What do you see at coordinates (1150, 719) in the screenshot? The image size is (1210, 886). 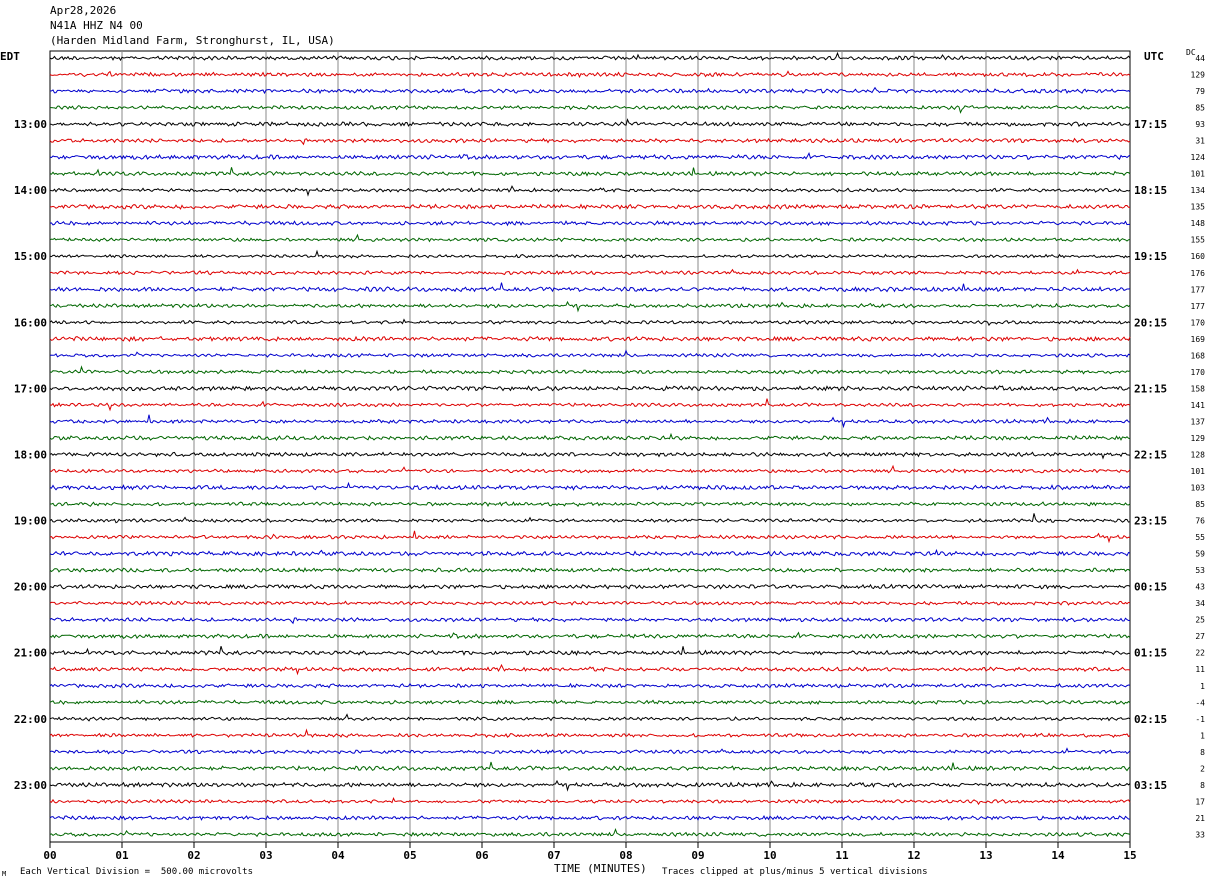 I see `utc-hour-label: 02:15` at bounding box center [1150, 719].